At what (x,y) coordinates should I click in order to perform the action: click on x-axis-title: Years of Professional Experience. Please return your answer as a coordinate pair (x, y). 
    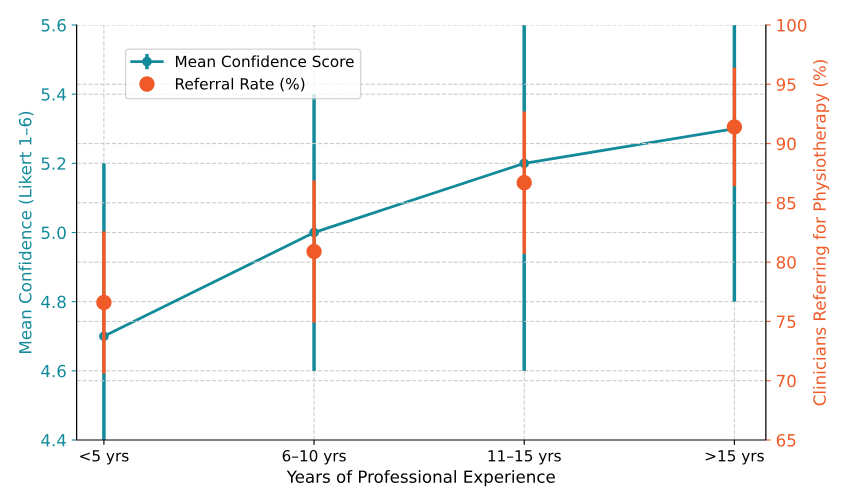
    Looking at the image, I should click on (420, 478).